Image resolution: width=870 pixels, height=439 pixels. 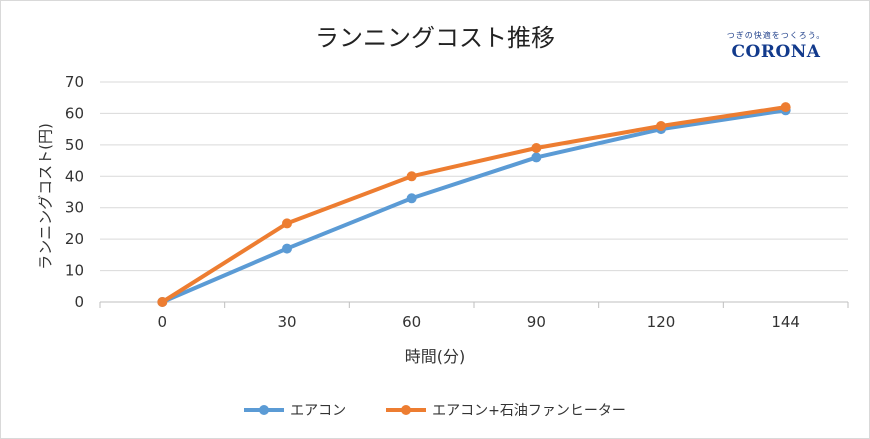 I want to click on x-tick-label: 120, so click(x=661, y=322).